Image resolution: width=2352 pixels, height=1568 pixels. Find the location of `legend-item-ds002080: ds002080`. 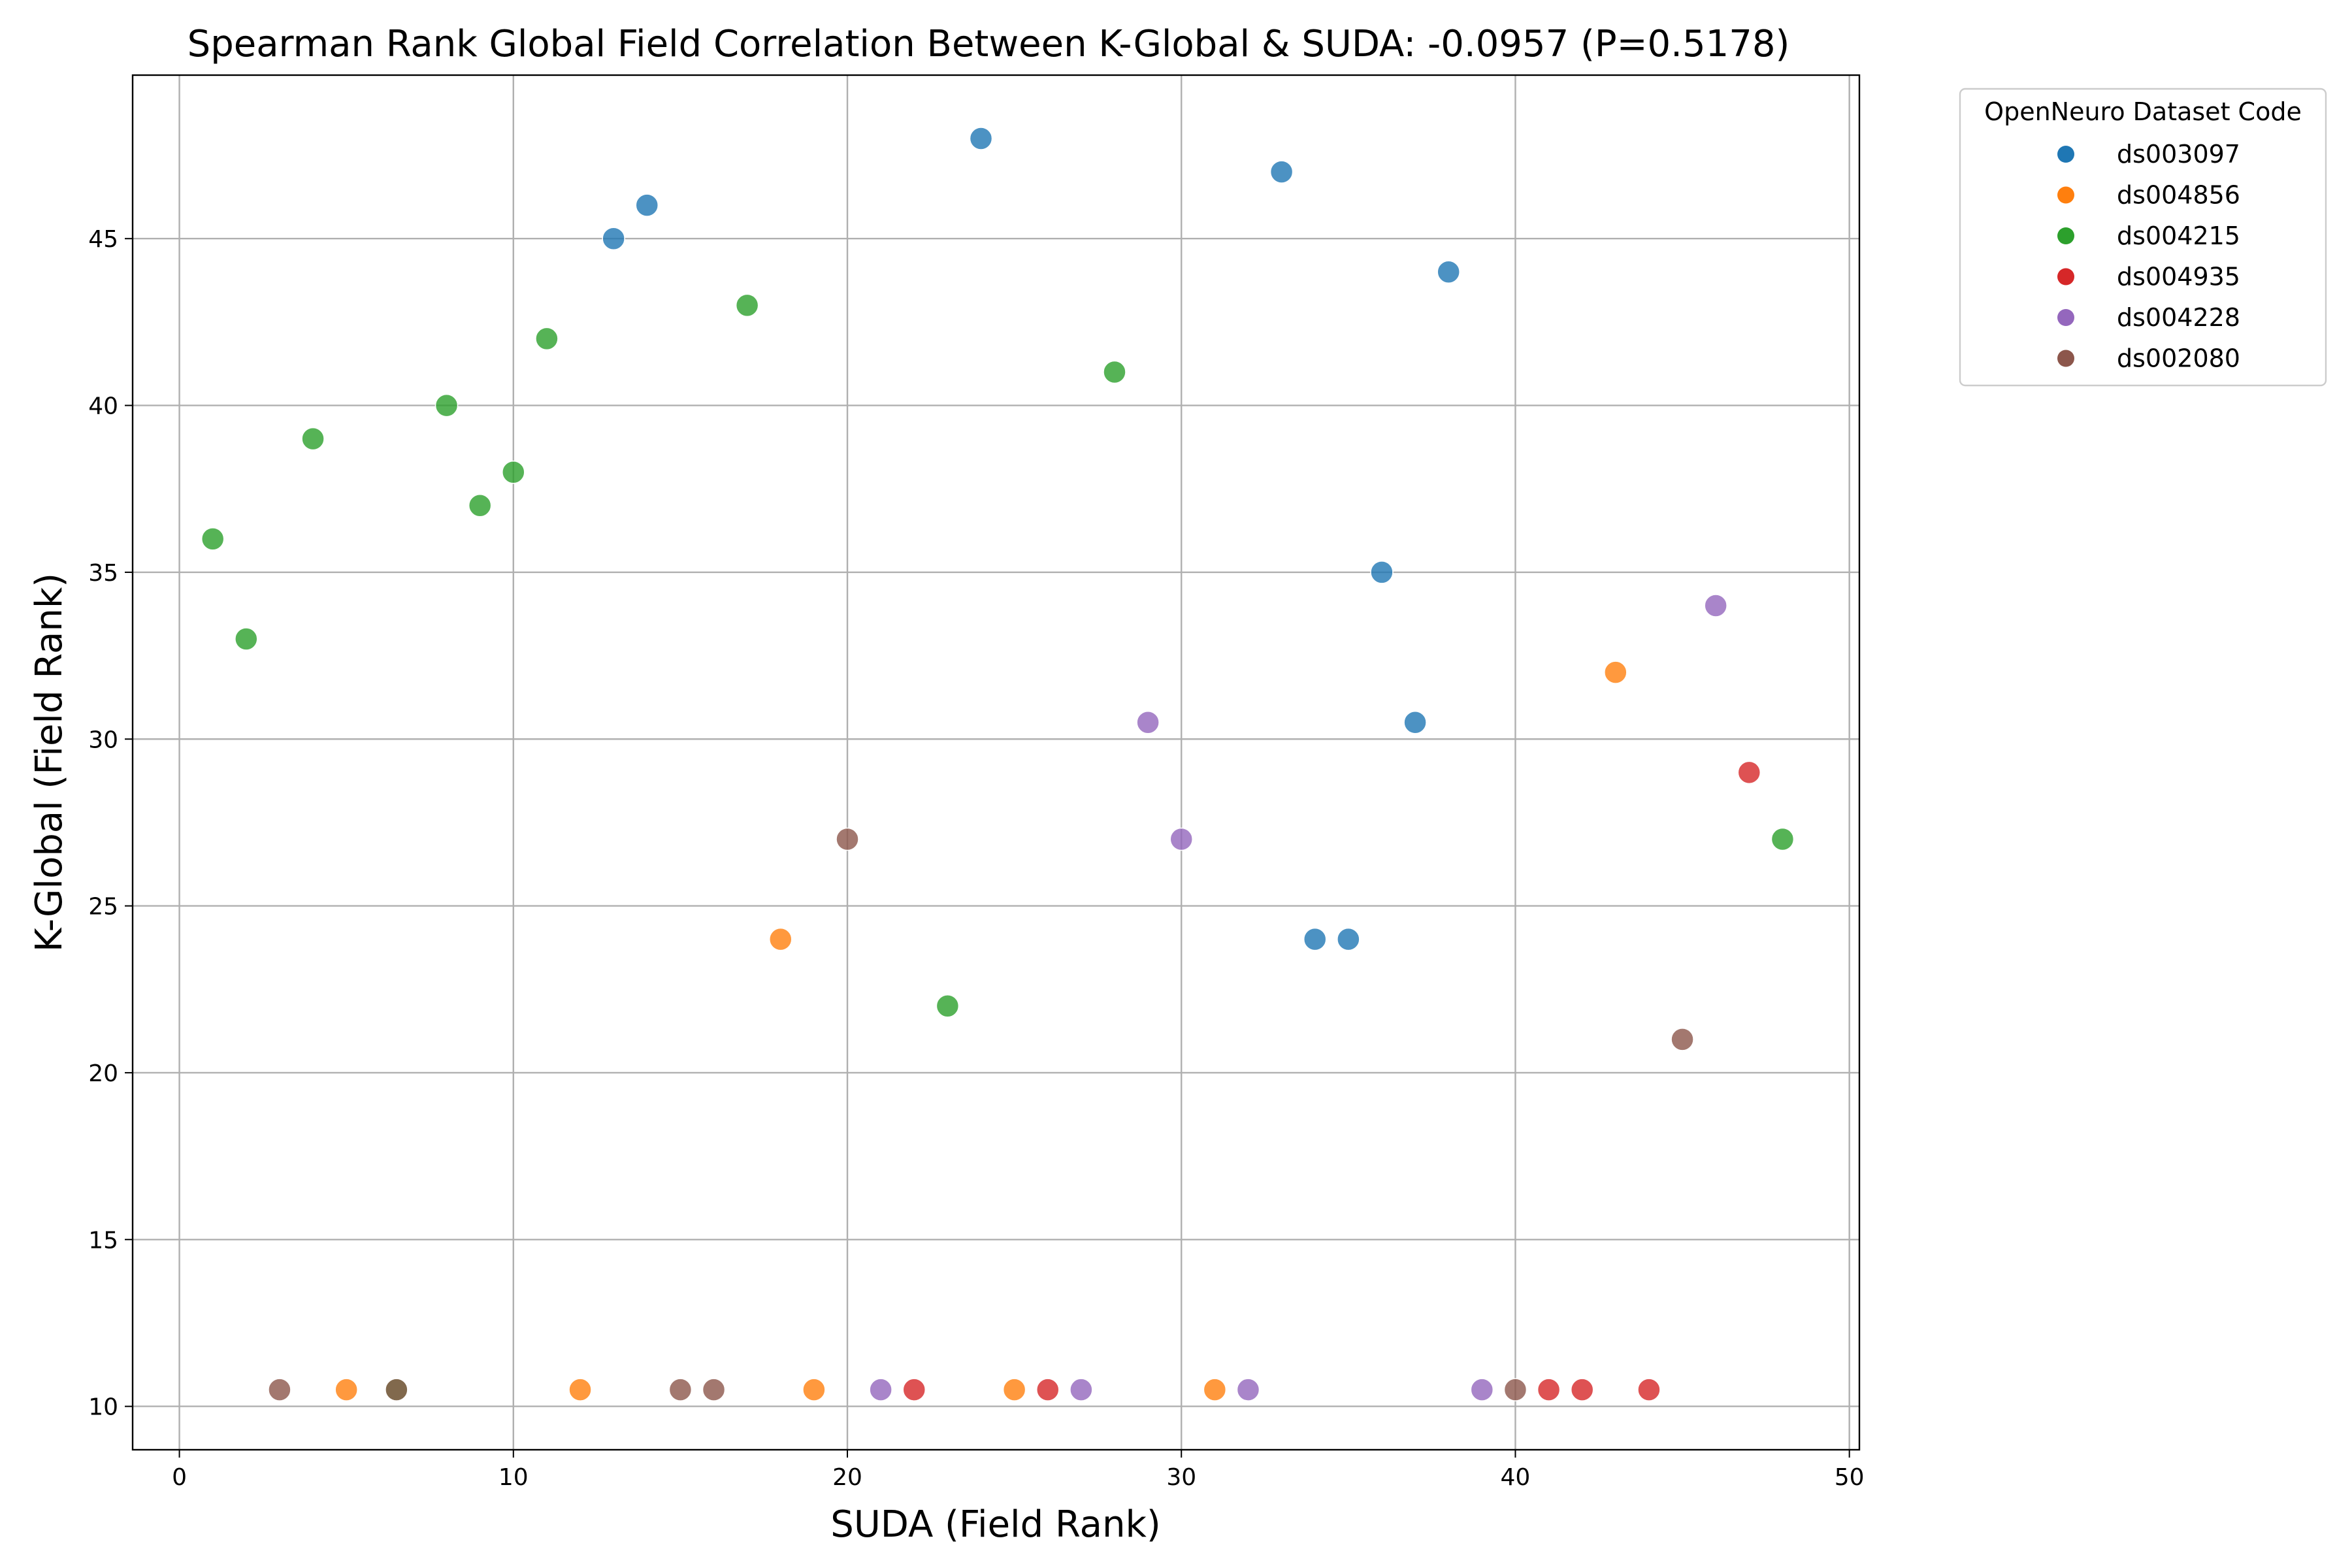

legend-item-ds002080: ds002080 is located at coordinates (2148, 358).